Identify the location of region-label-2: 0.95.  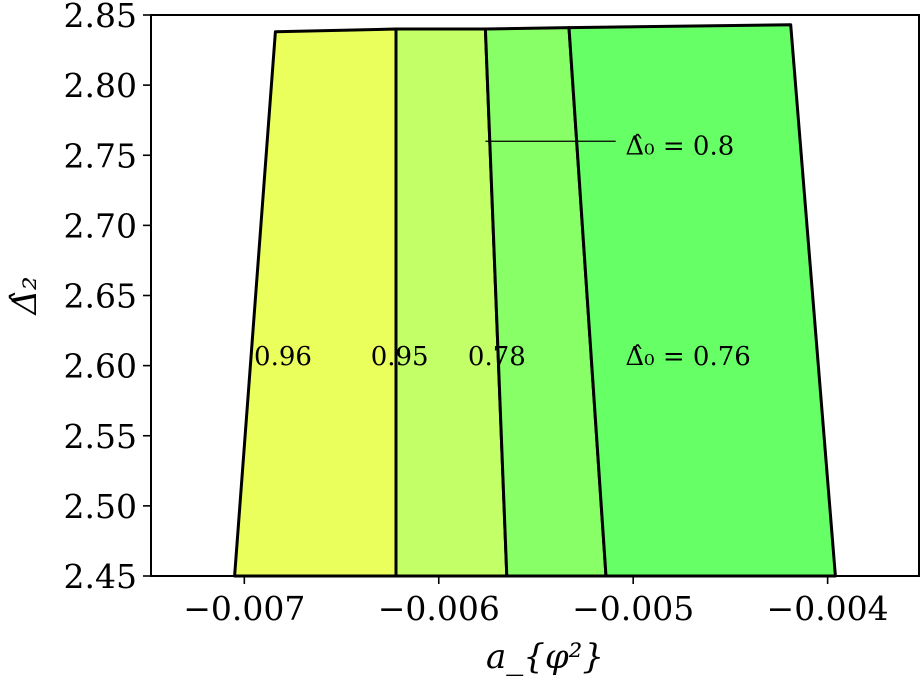
(400, 357).